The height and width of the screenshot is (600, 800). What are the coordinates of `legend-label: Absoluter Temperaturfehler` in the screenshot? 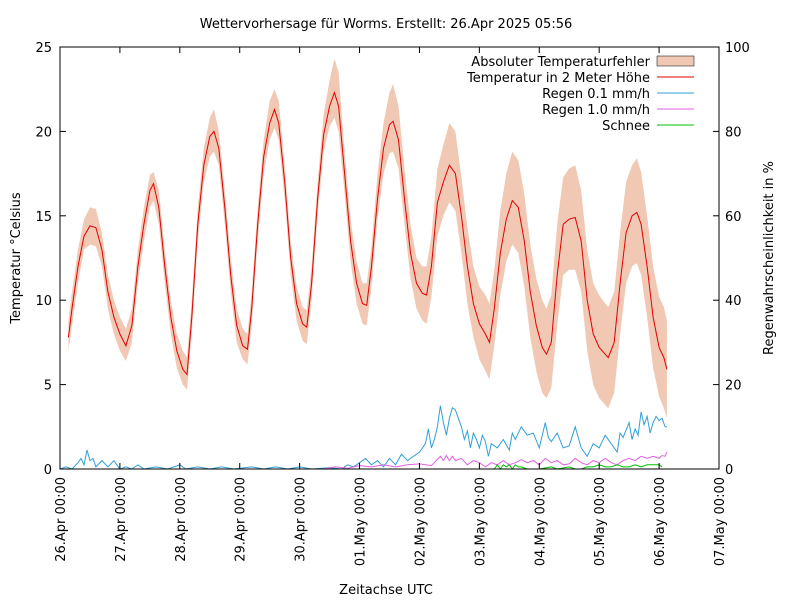 It's located at (560, 62).